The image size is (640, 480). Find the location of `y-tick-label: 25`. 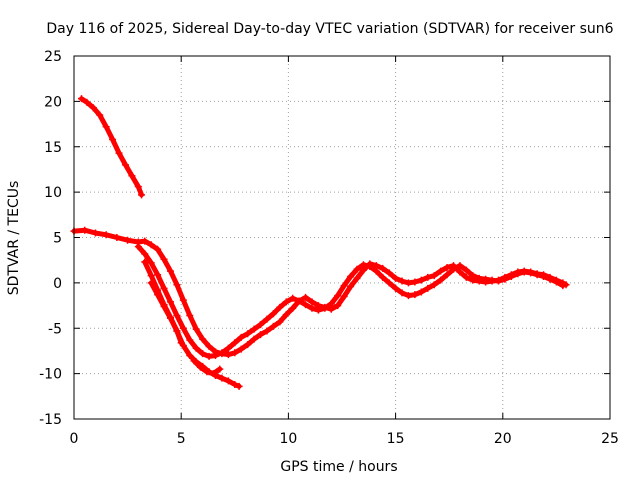

y-tick-label: 25 is located at coordinates (53, 57).